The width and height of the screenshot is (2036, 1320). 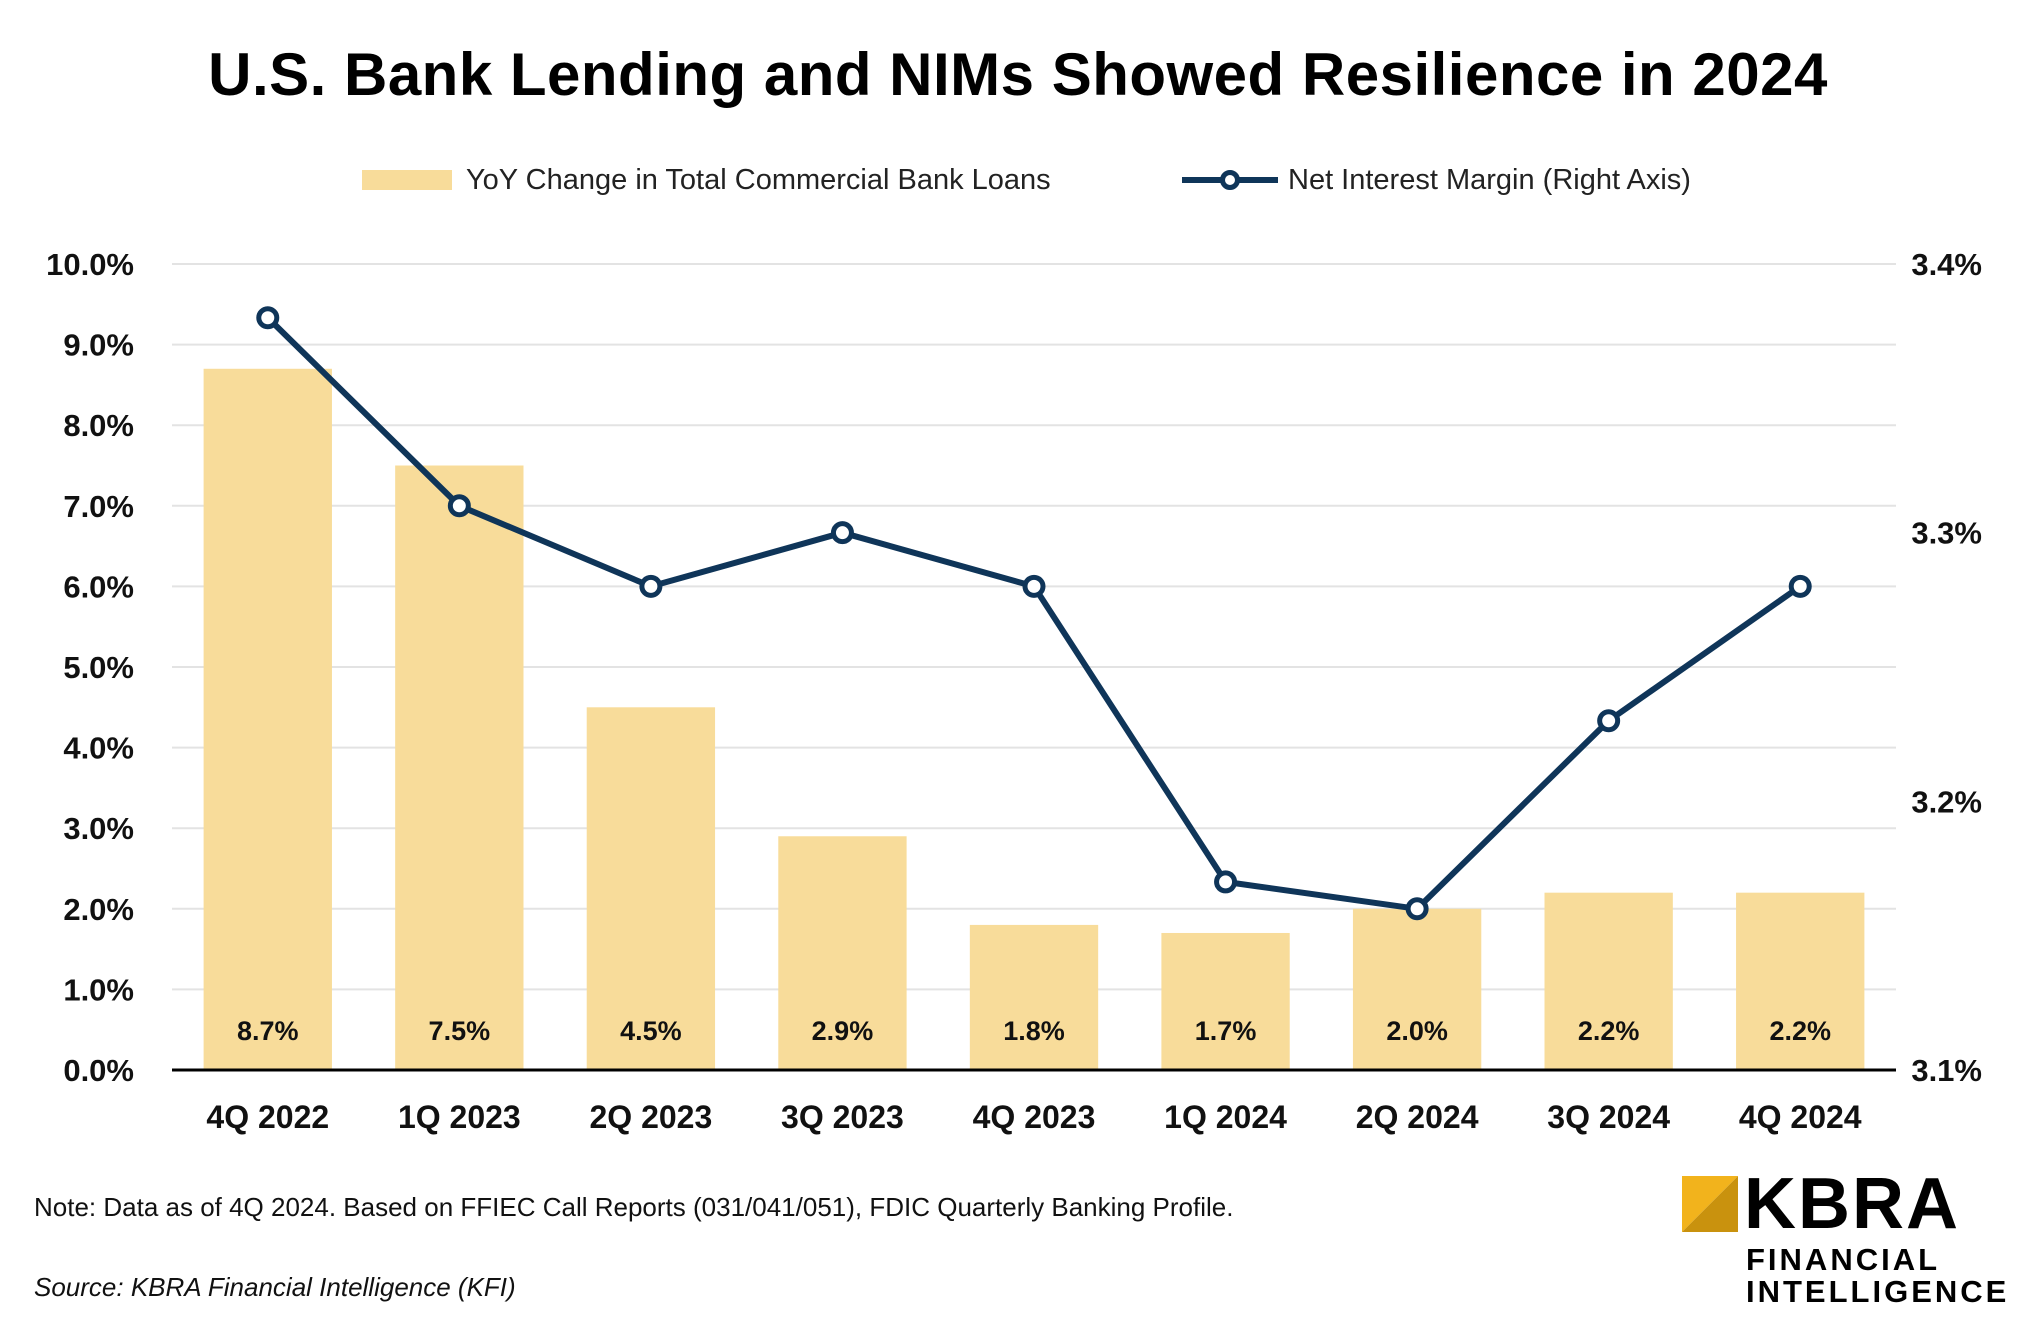 What do you see at coordinates (407, 180) in the screenshot?
I see `legend-swatch-bar` at bounding box center [407, 180].